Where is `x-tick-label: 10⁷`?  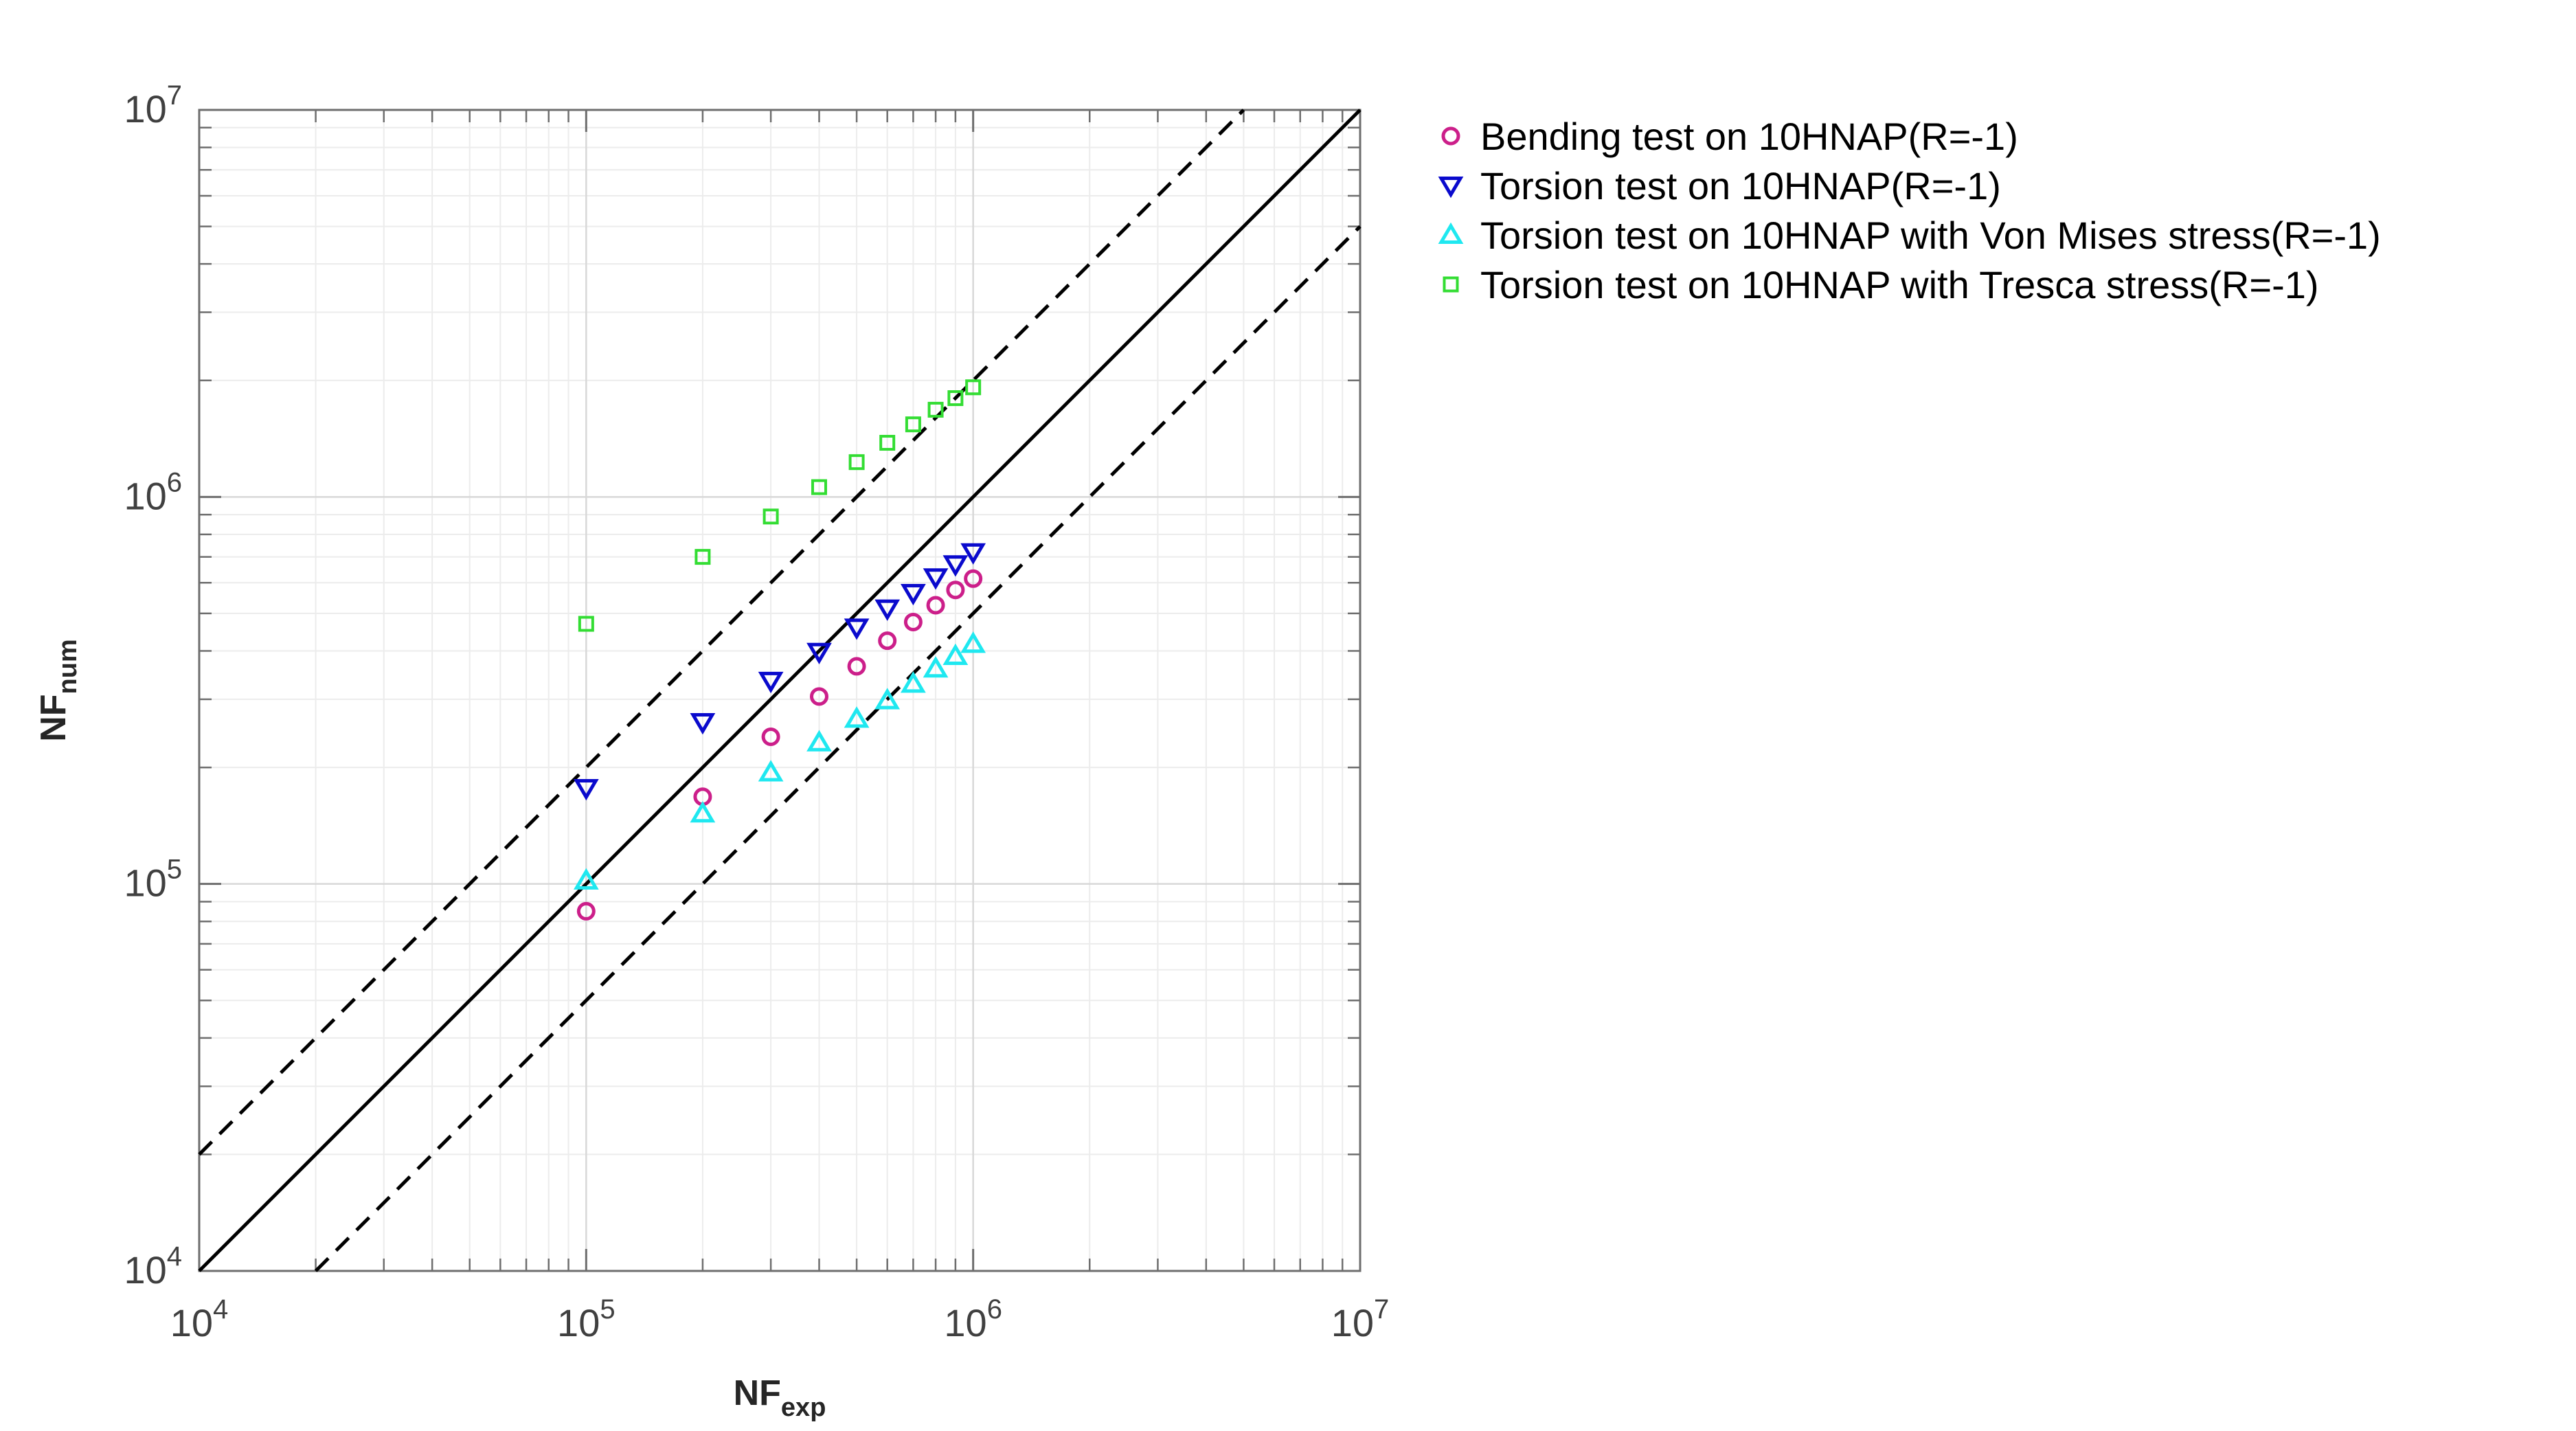
x-tick-label: 10⁷ is located at coordinates (1360, 1319).